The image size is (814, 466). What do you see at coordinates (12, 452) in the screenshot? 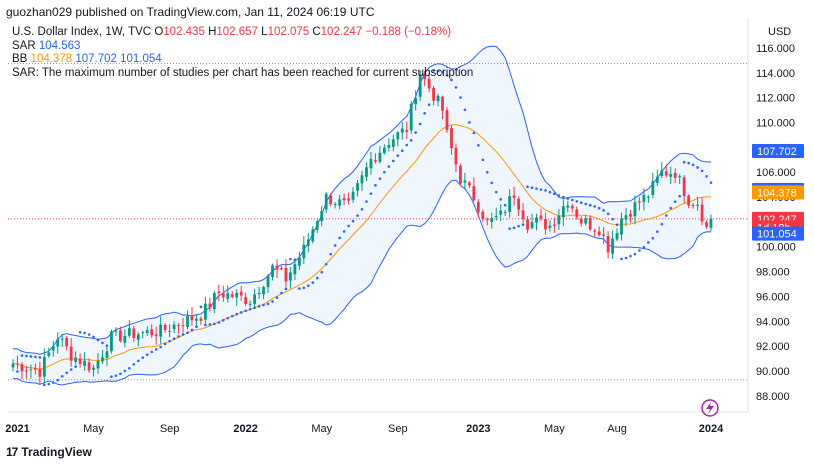
I see `tradingview-logo-icon: 17` at bounding box center [12, 452].